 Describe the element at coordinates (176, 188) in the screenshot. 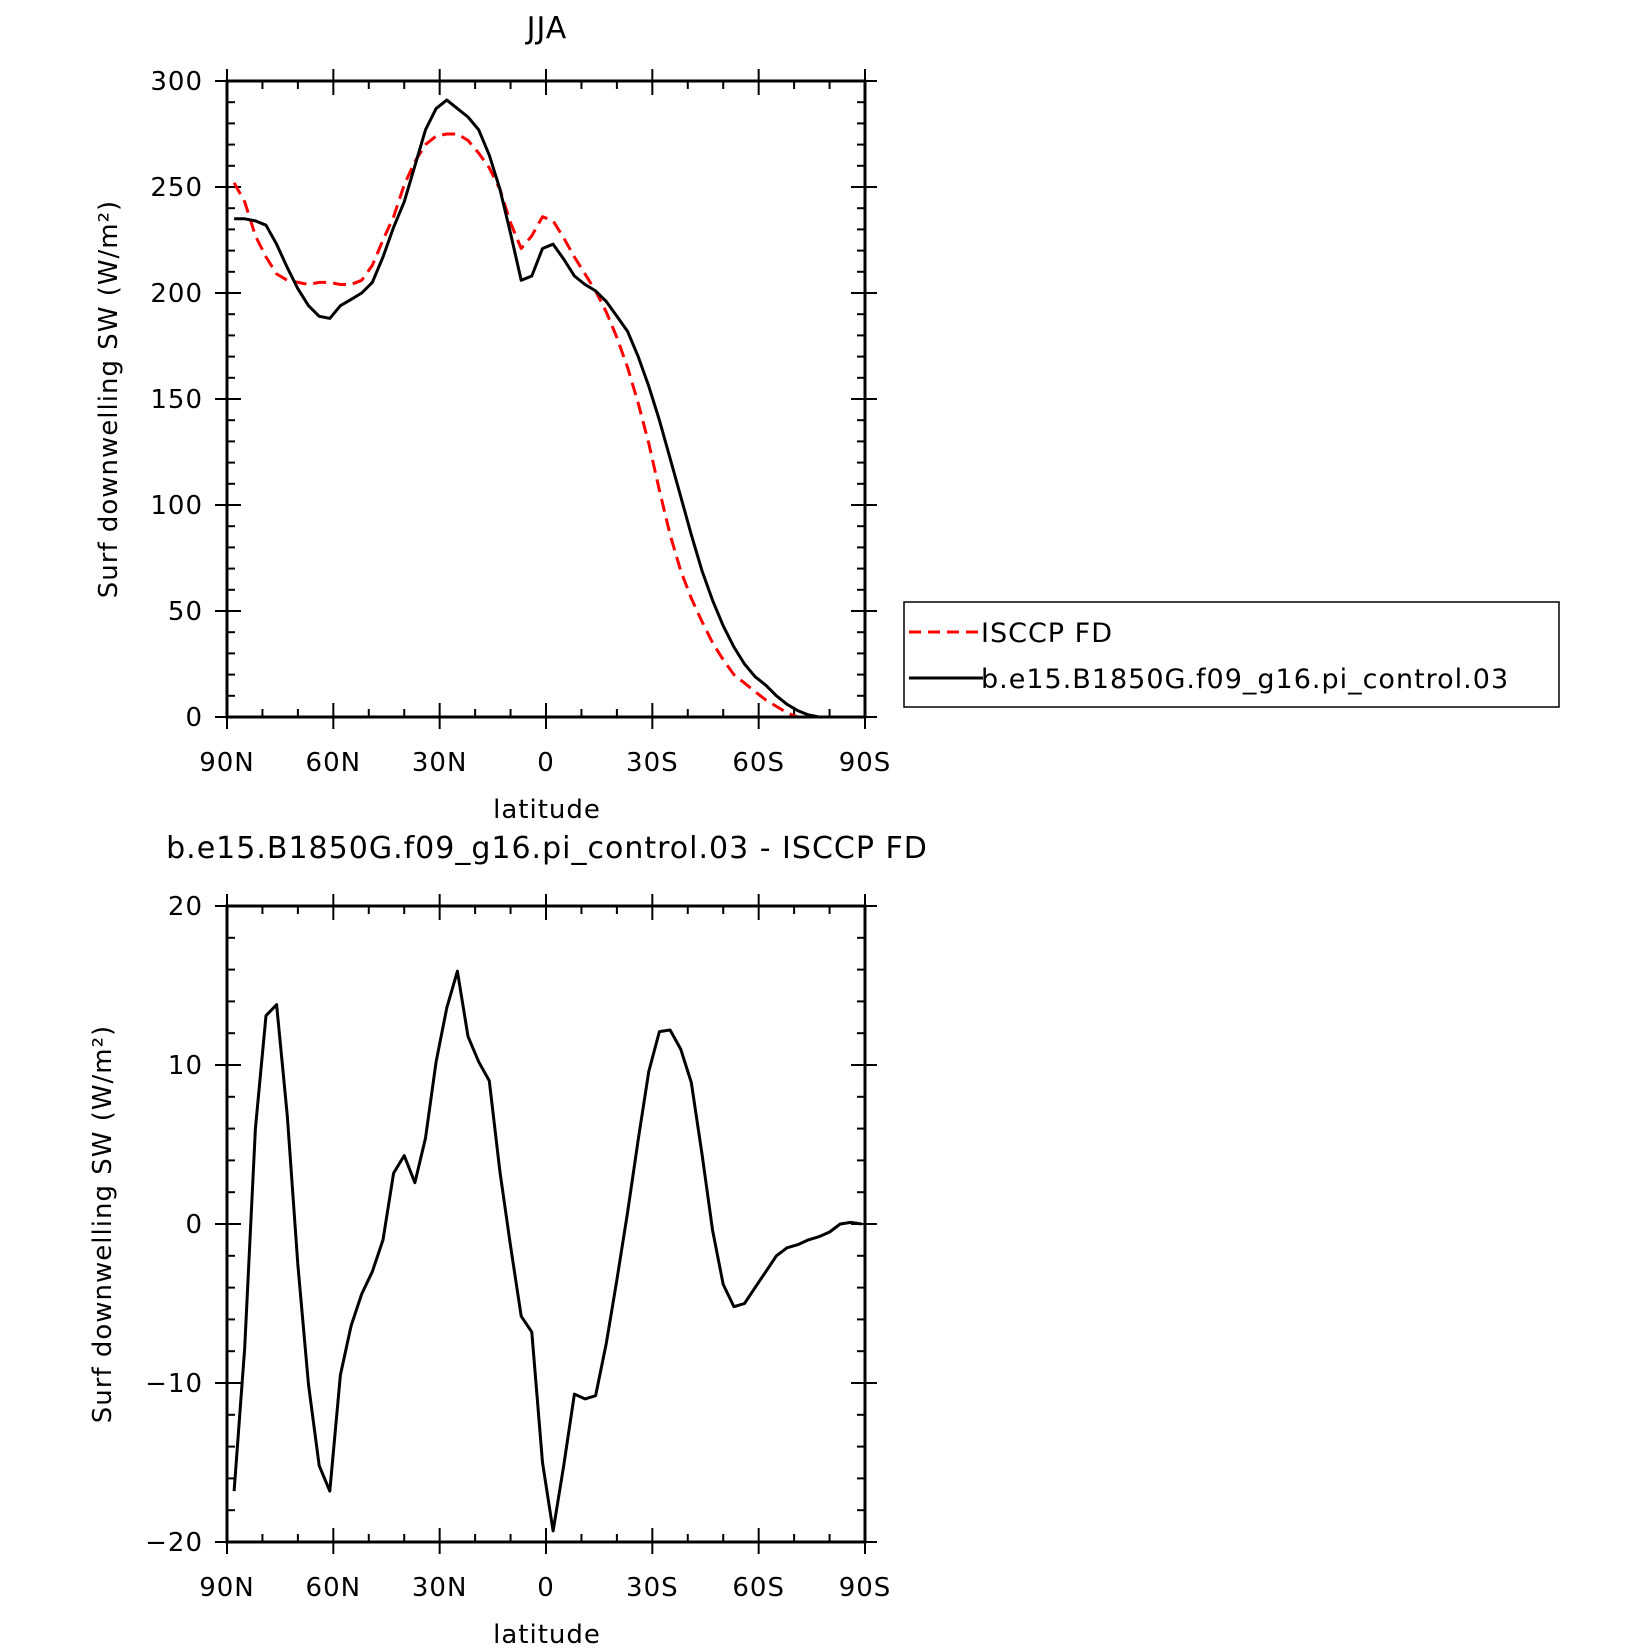

I see `top-y-tick-label: 250` at that location.